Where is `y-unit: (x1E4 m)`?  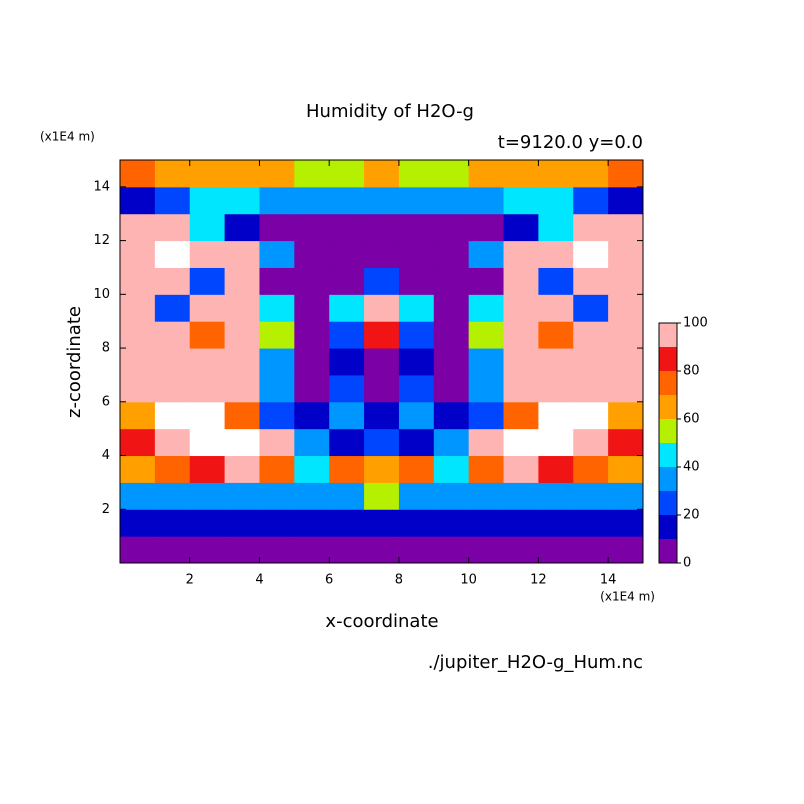 y-unit: (x1E4 m) is located at coordinates (67, 137).